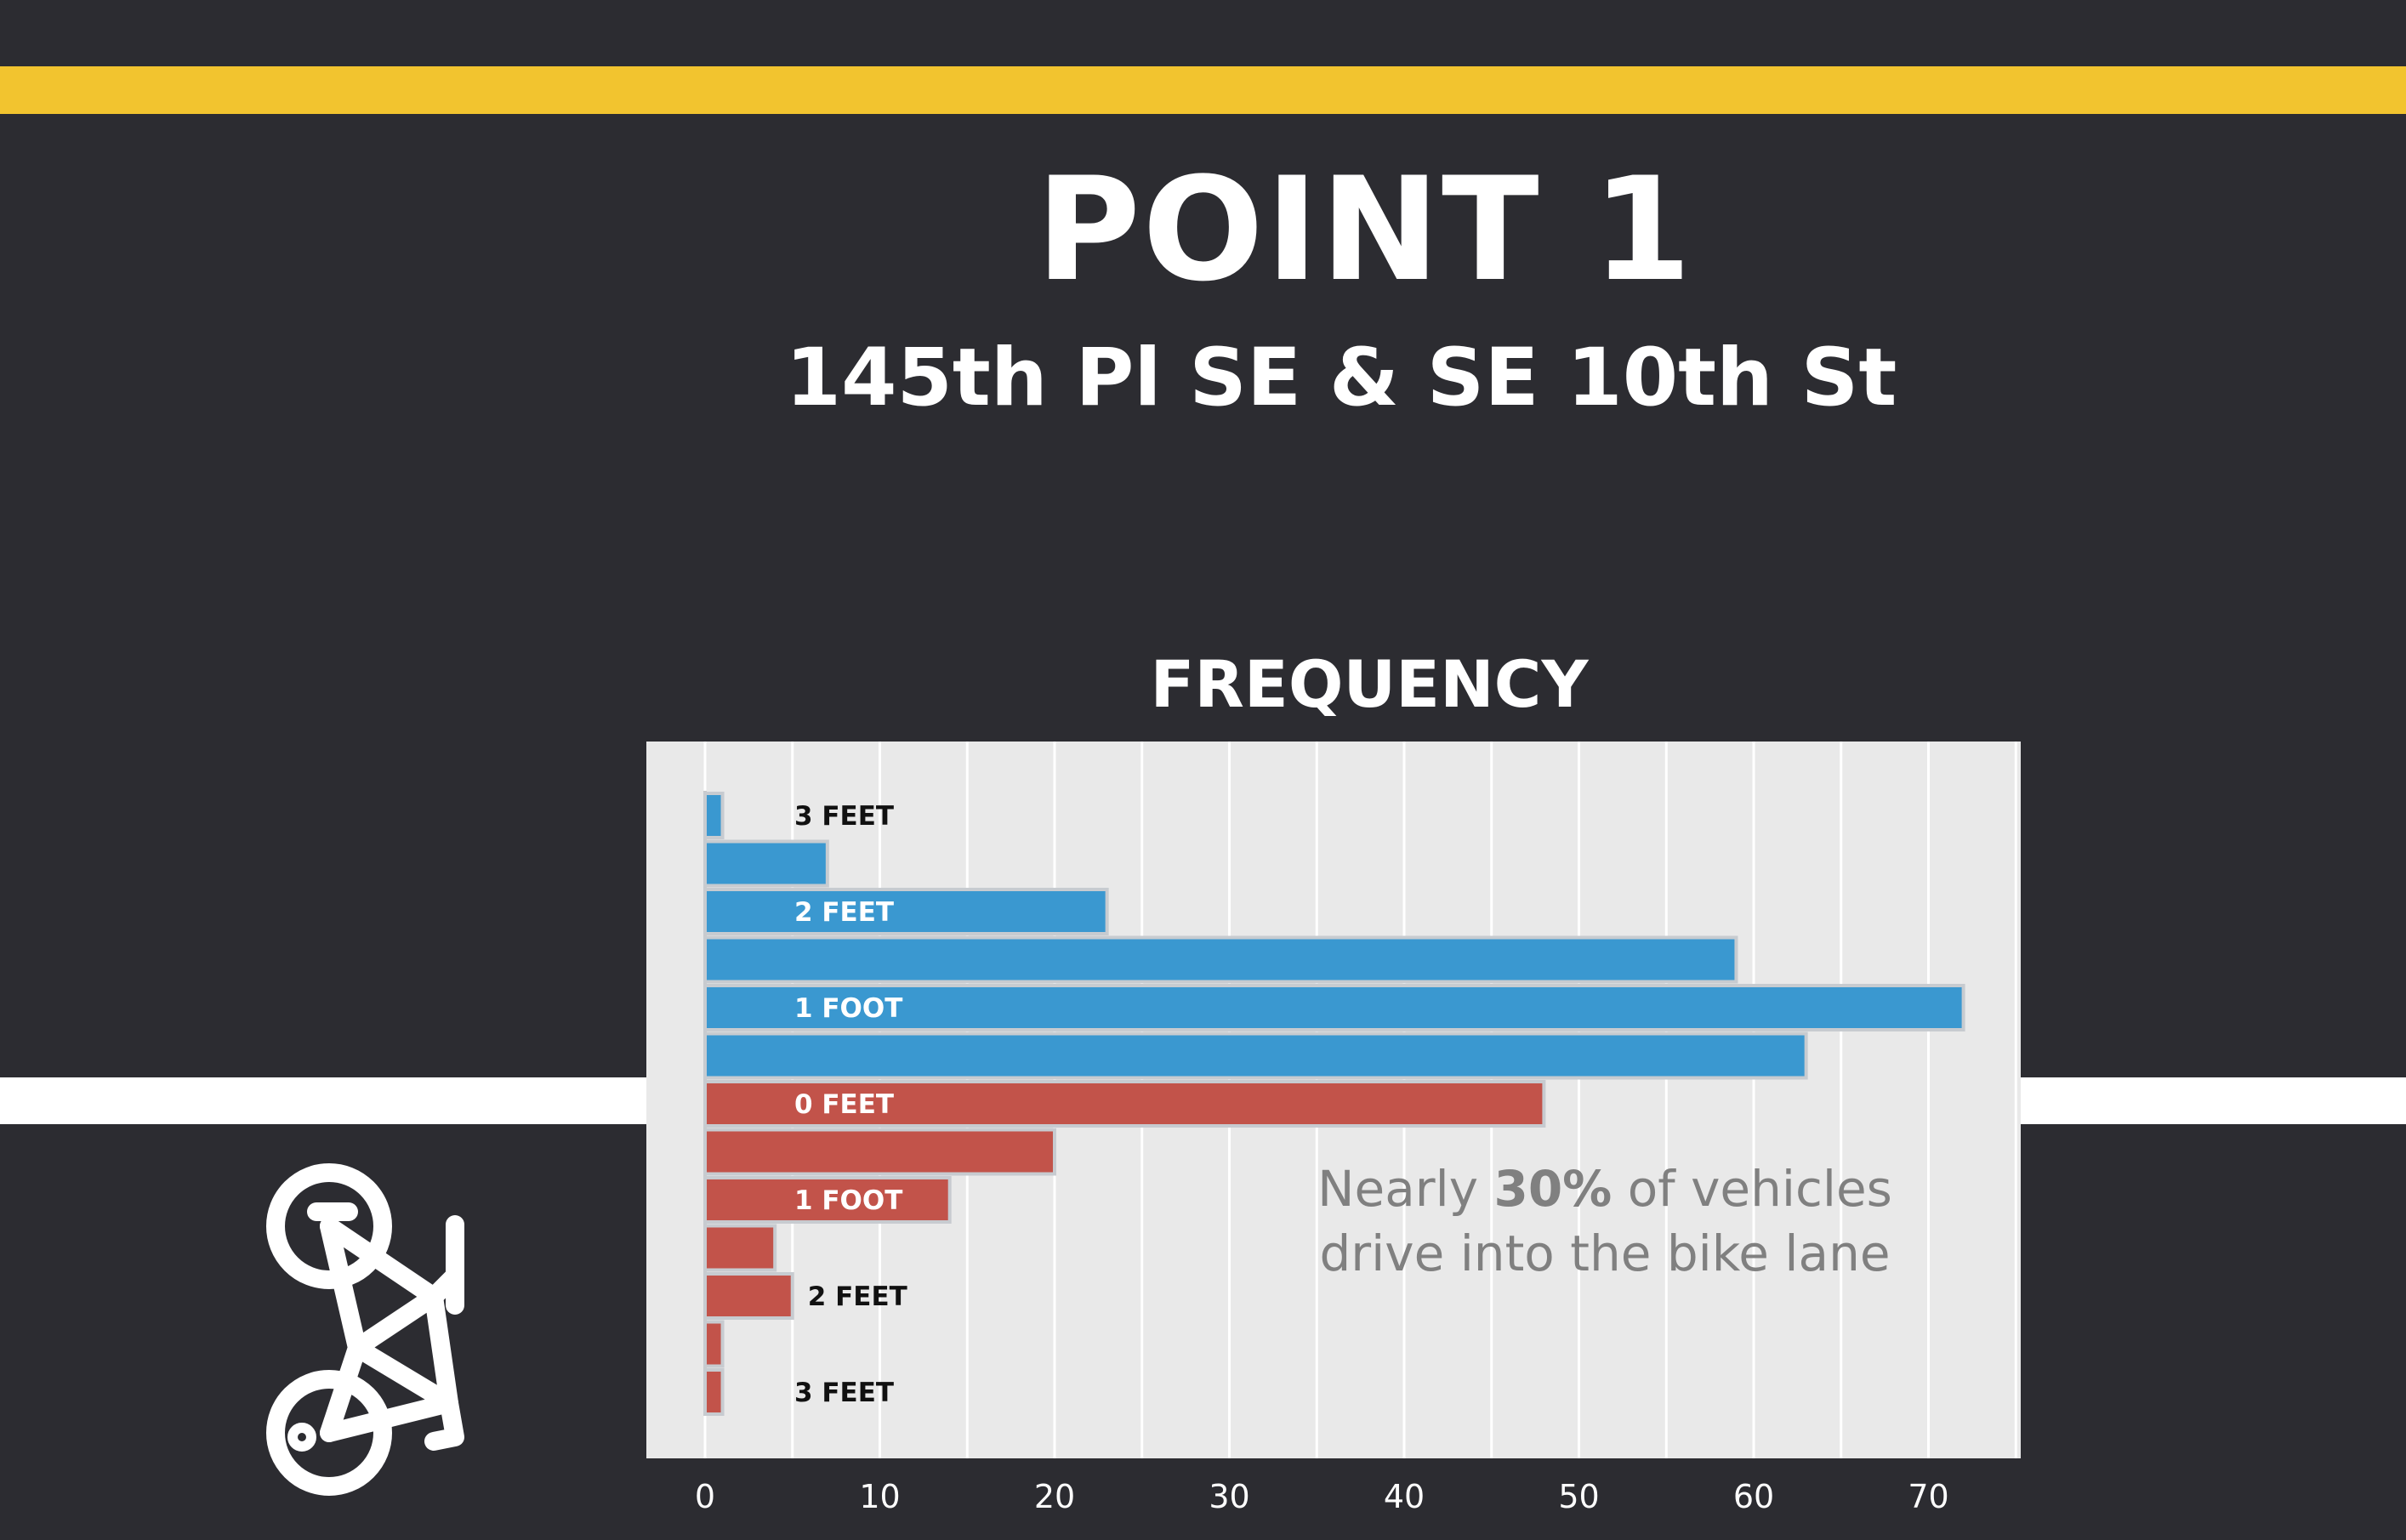 This screenshot has height=1540, width=2406. Describe the element at coordinates (844, 1104) in the screenshot. I see `bar-label: 0 FEET` at that location.